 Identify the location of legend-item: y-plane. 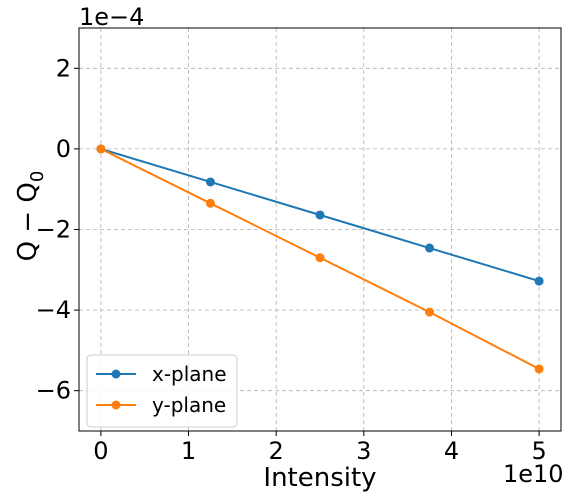
(161, 405).